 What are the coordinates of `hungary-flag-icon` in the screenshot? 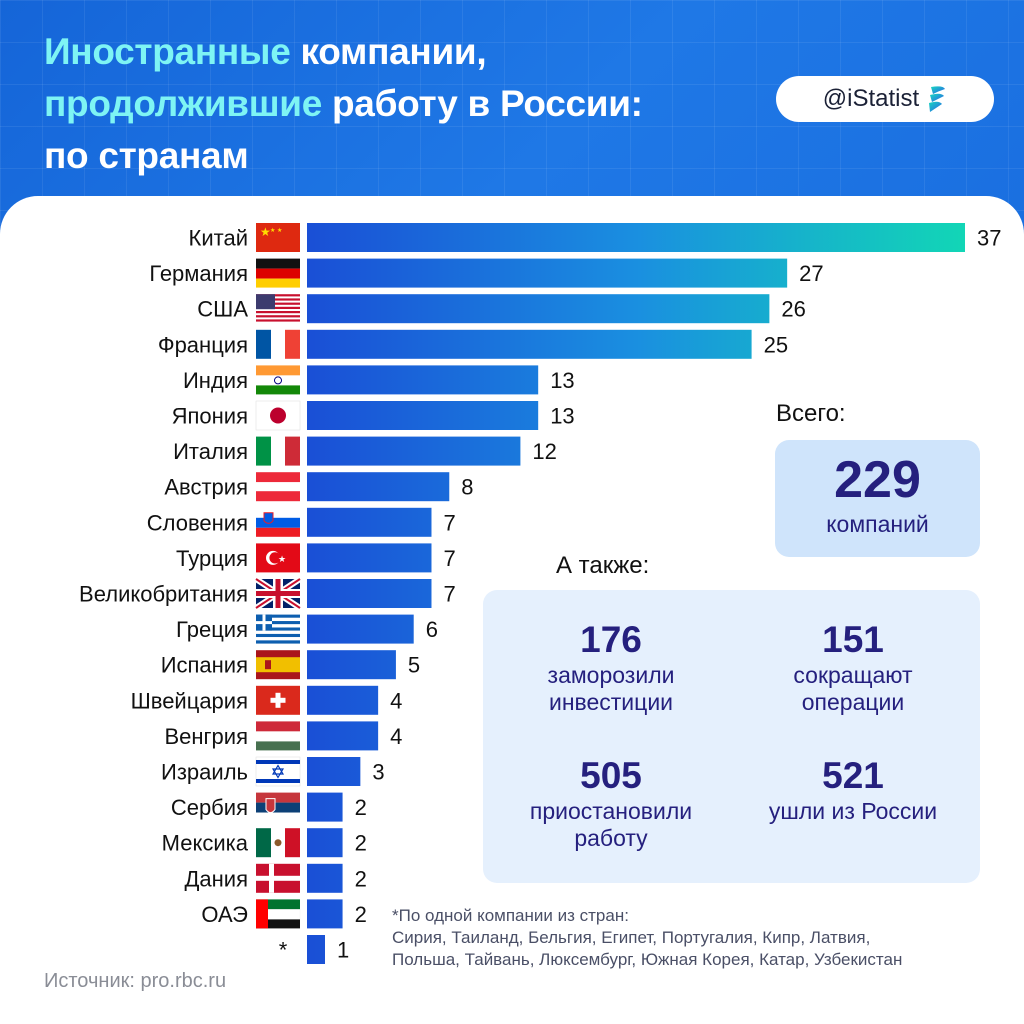 It's located at (278, 736).